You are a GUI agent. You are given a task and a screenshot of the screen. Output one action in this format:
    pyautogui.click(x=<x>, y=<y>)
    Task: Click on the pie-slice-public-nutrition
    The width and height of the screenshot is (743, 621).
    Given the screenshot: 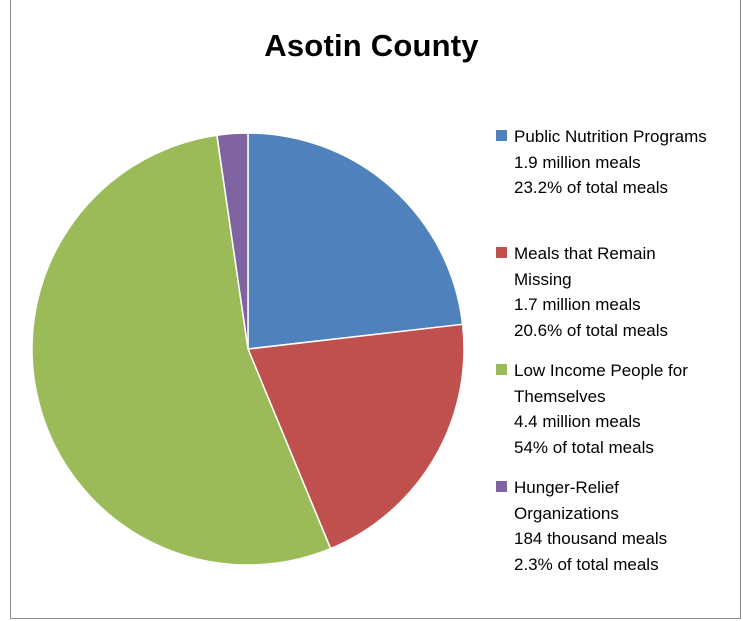 What is the action you would take?
    pyautogui.click(x=355, y=241)
    